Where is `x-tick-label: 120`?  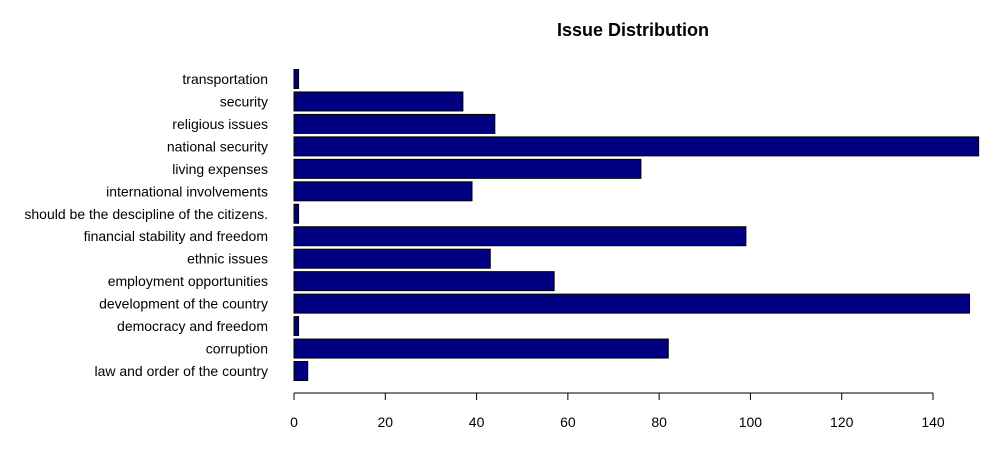 x-tick-label: 120 is located at coordinates (842, 422).